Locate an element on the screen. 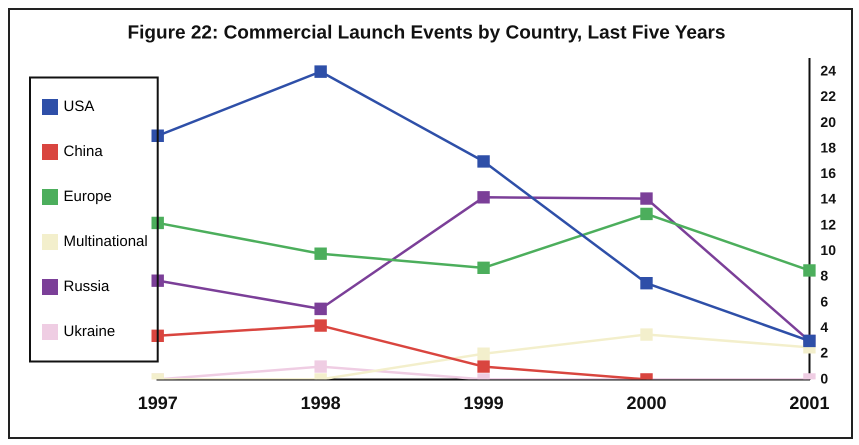  x-tick-label: 1997 is located at coordinates (158, 403).